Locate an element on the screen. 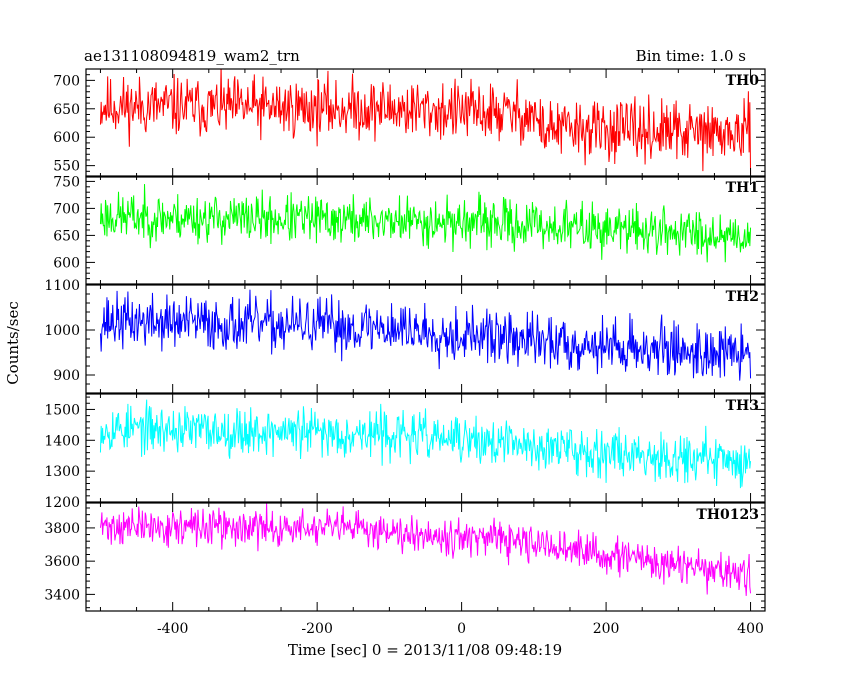 The height and width of the screenshot is (680, 850). x-tick-label: 0 is located at coordinates (461, 629).